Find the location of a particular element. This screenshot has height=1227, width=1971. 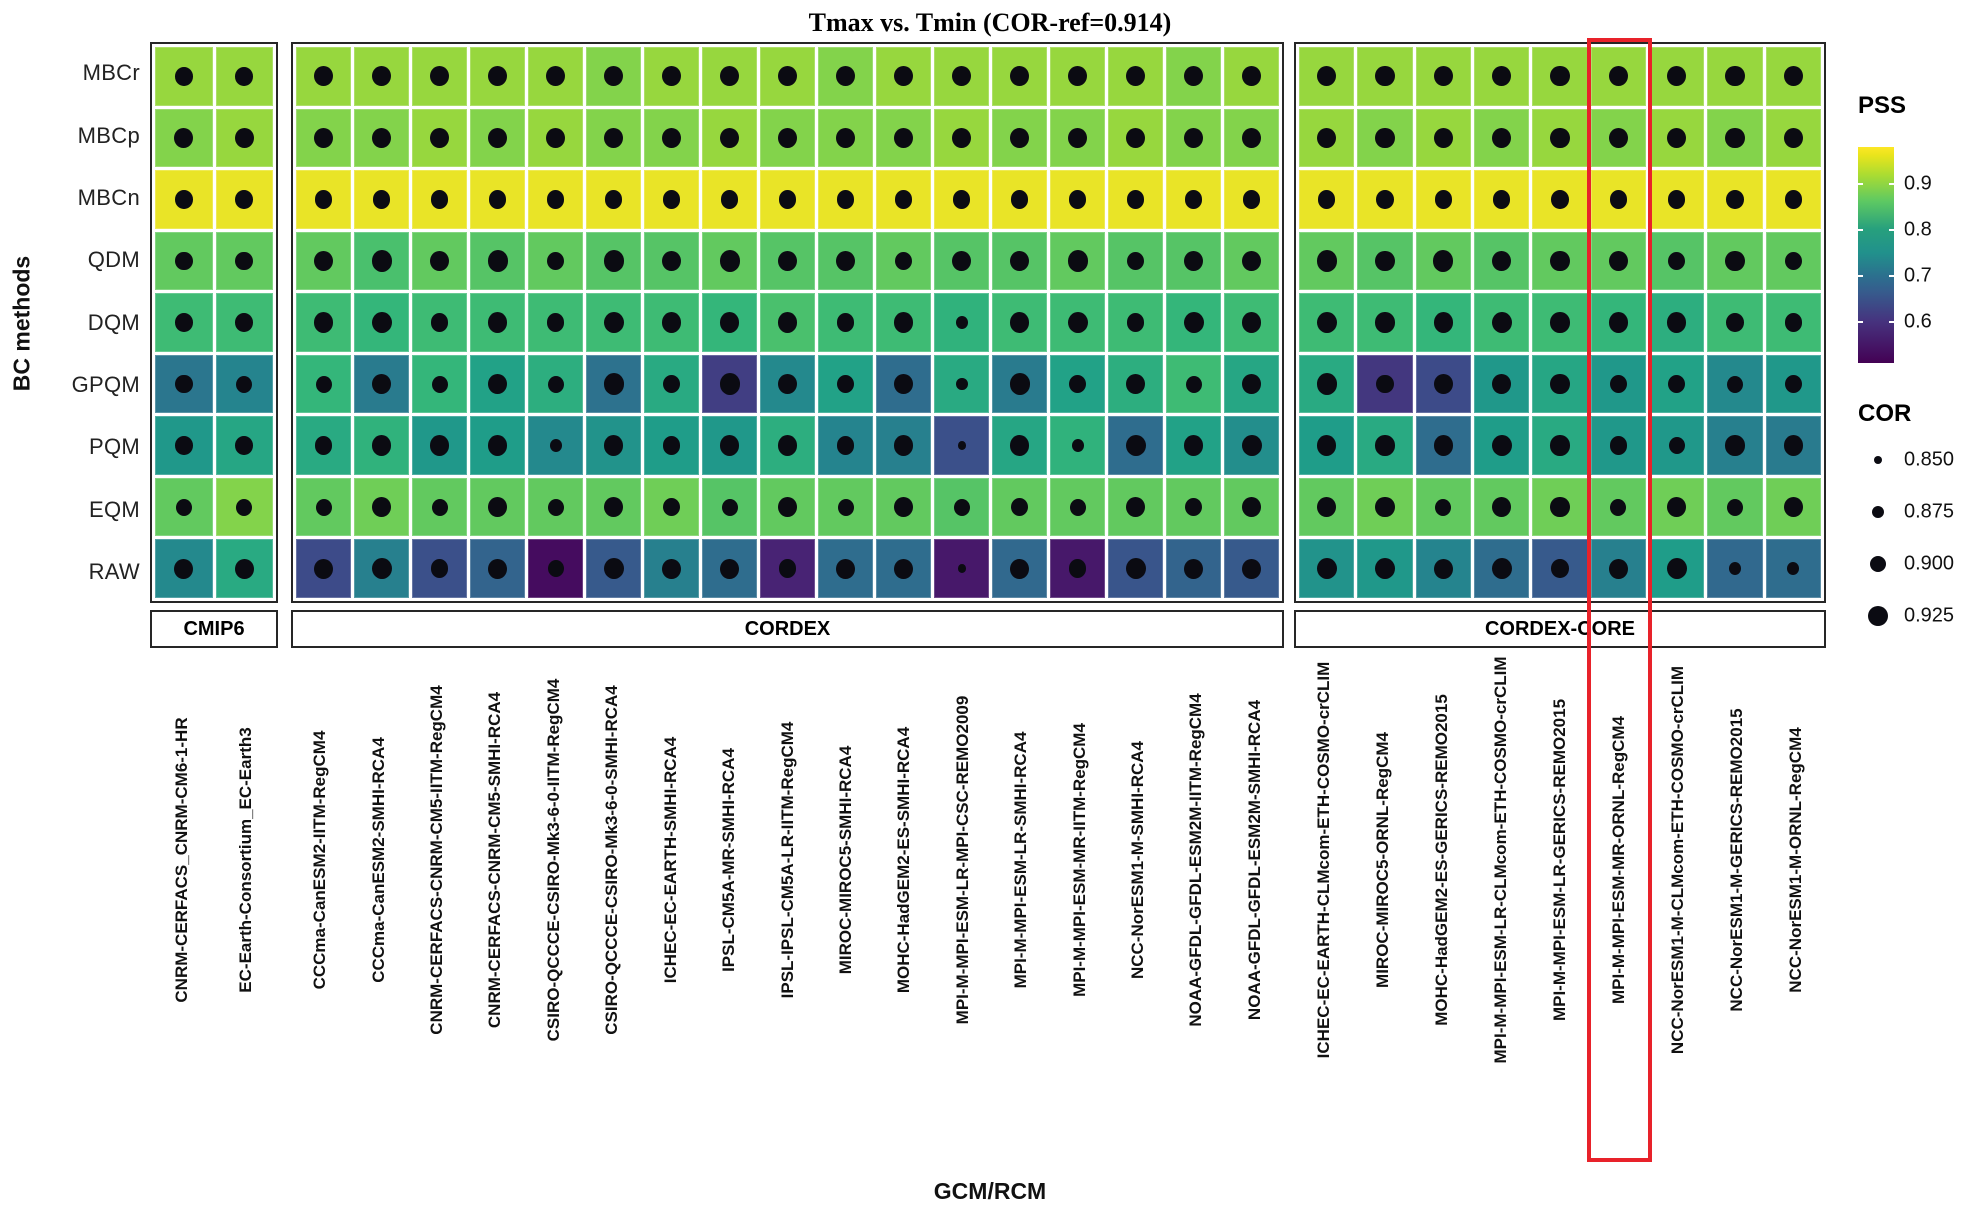

facet-strip-cmip6: CMIP6 is located at coordinates (214, 629).